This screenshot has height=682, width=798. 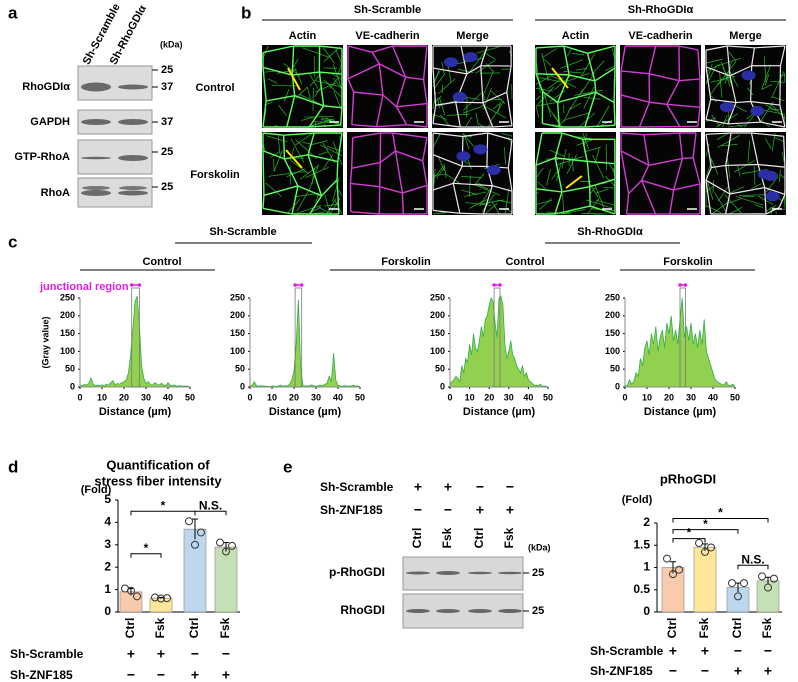 I want to click on y-tick-label: 5, so click(x=107, y=499).